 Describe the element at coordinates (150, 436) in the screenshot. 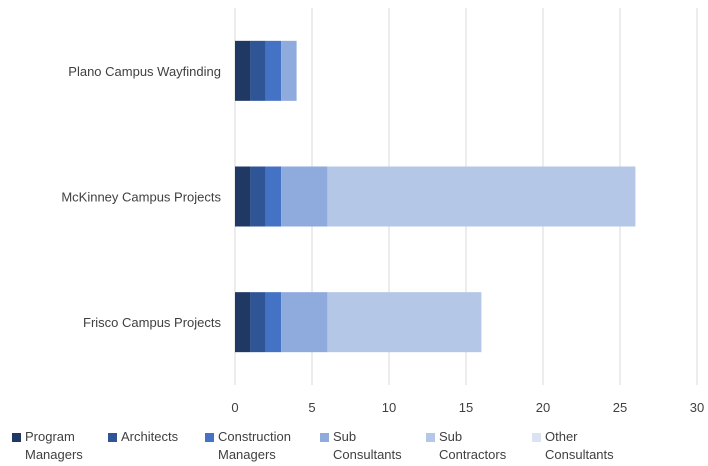

I see `legend-label-line: Architects` at that location.